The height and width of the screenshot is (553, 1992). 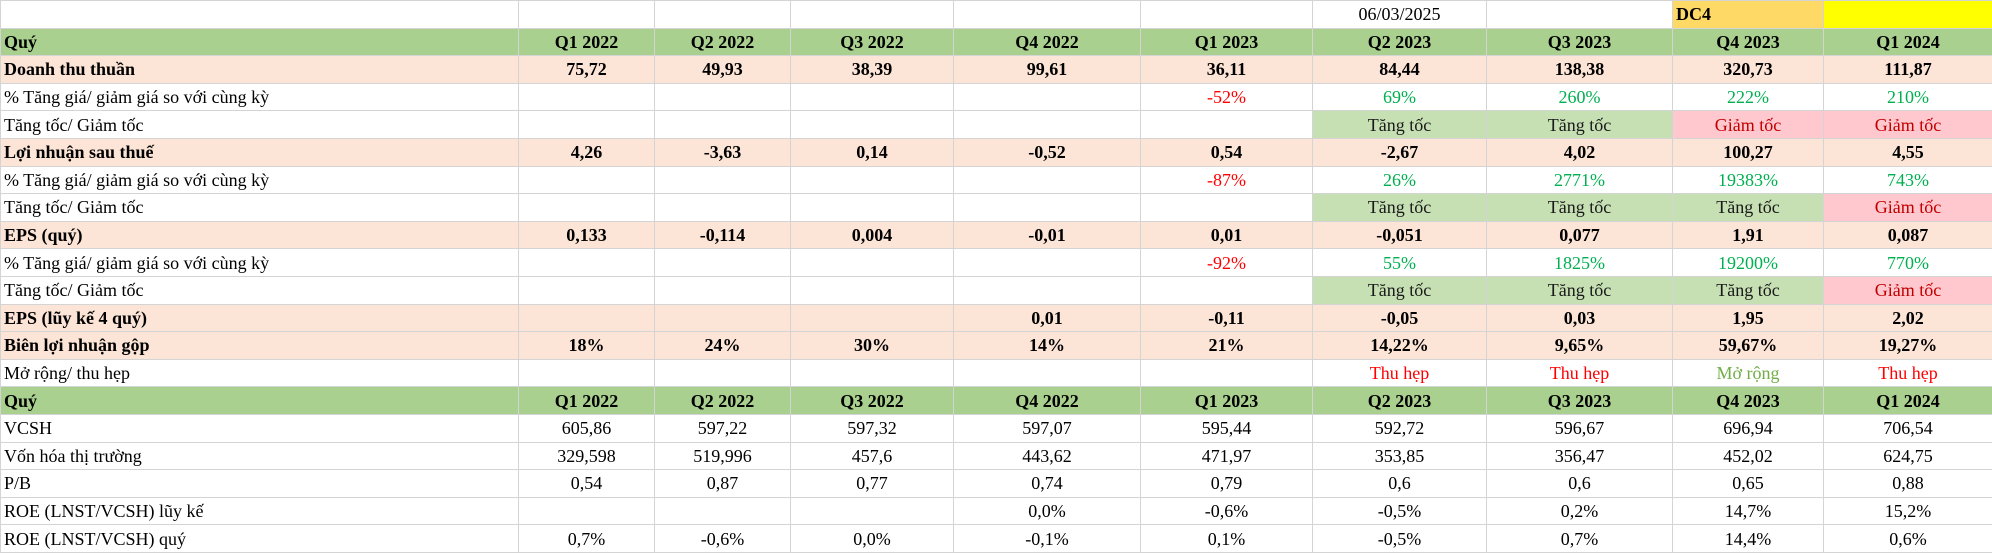 What do you see at coordinates (1748, 538) in the screenshot?
I see `cell: 14,4%` at bounding box center [1748, 538].